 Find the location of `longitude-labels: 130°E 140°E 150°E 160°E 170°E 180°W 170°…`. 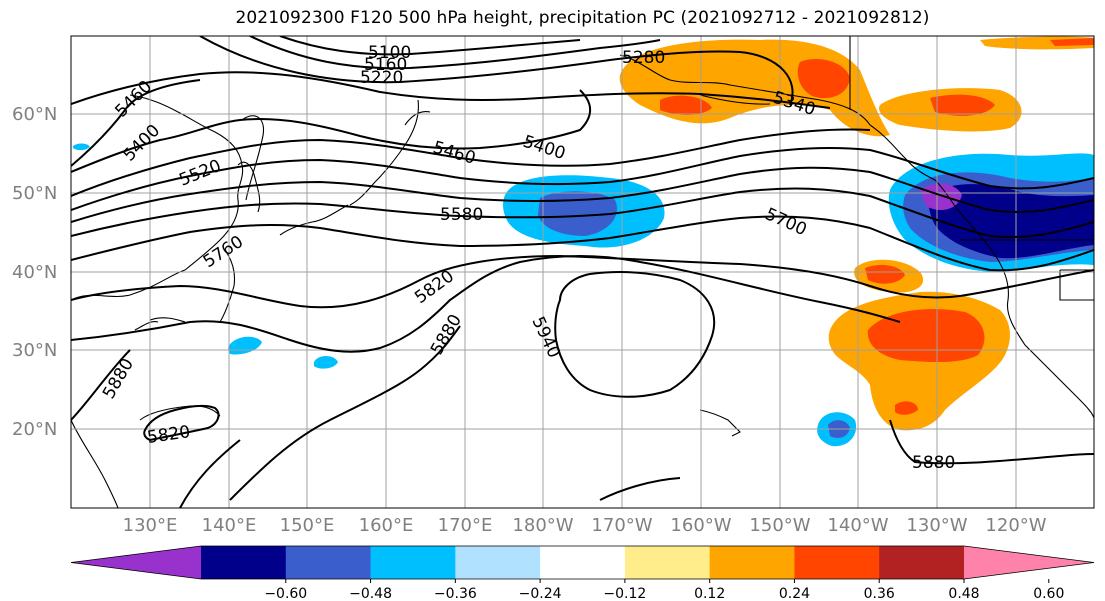

longitude-labels: 130°E 140°E 150°E 160°E 170°E 180°W 170°… is located at coordinates (585, 525).